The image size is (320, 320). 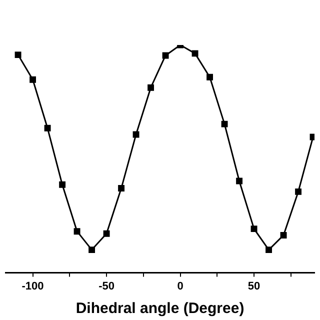 I want to click on x-tick-label: -100, so click(x=33, y=286).